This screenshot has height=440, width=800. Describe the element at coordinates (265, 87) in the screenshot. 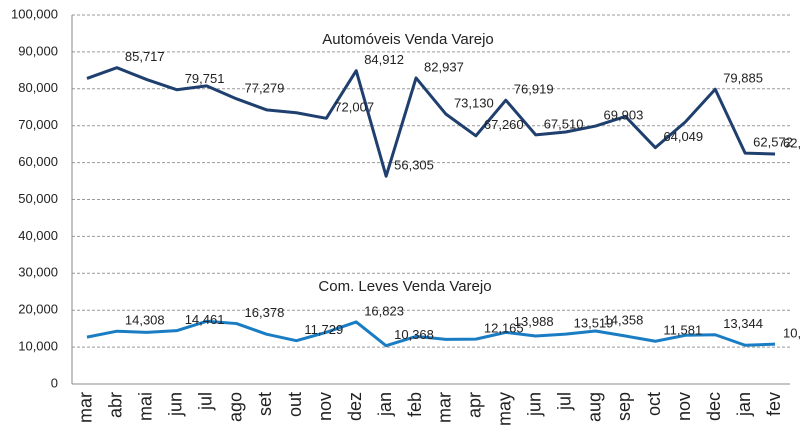

I see `value-label: 77,279` at that location.